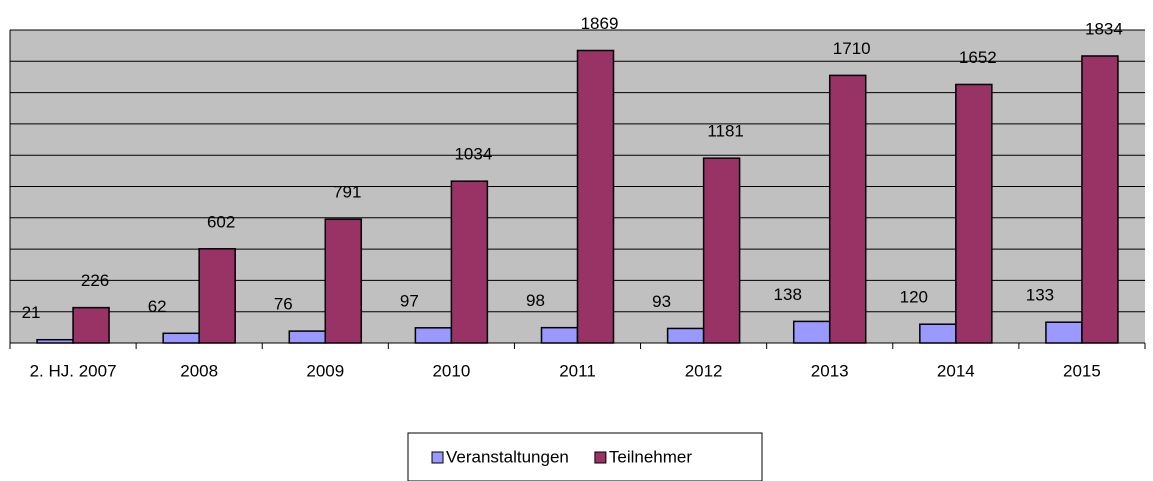  Describe the element at coordinates (1040, 295) in the screenshot. I see `data-label: 133` at that location.